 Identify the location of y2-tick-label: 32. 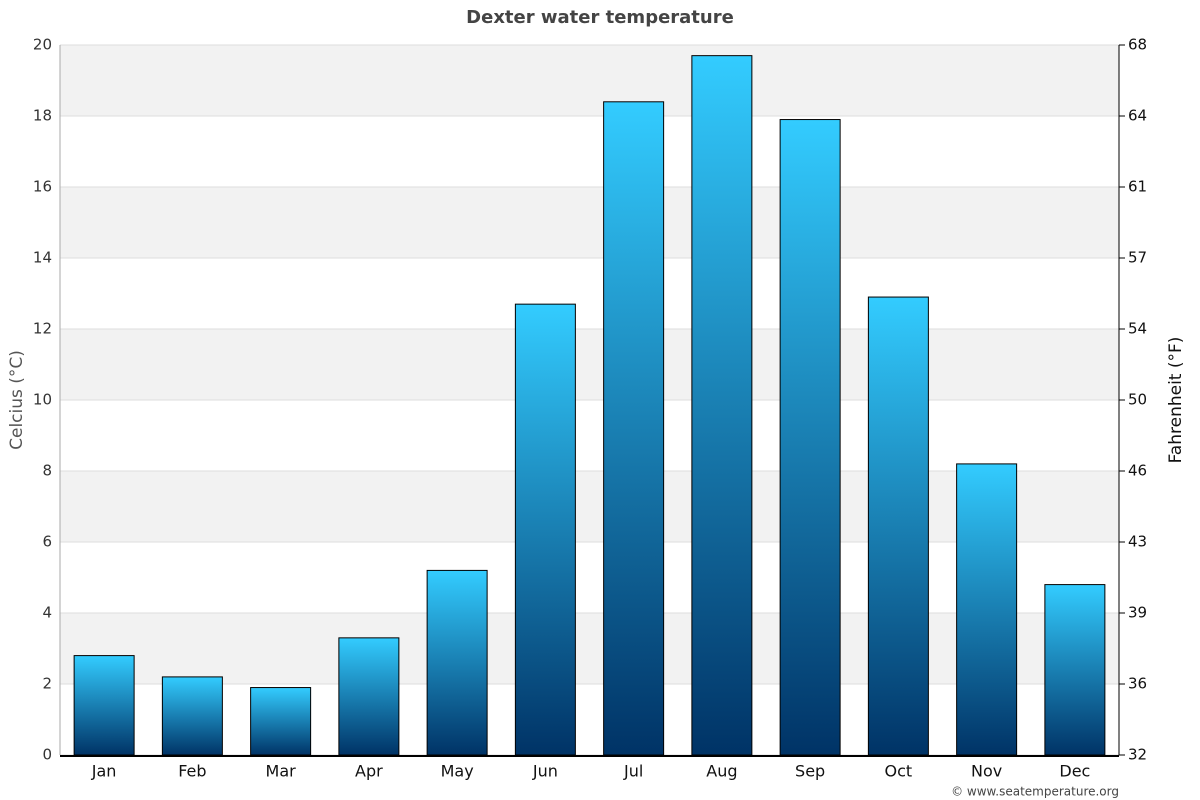
(1137, 755).